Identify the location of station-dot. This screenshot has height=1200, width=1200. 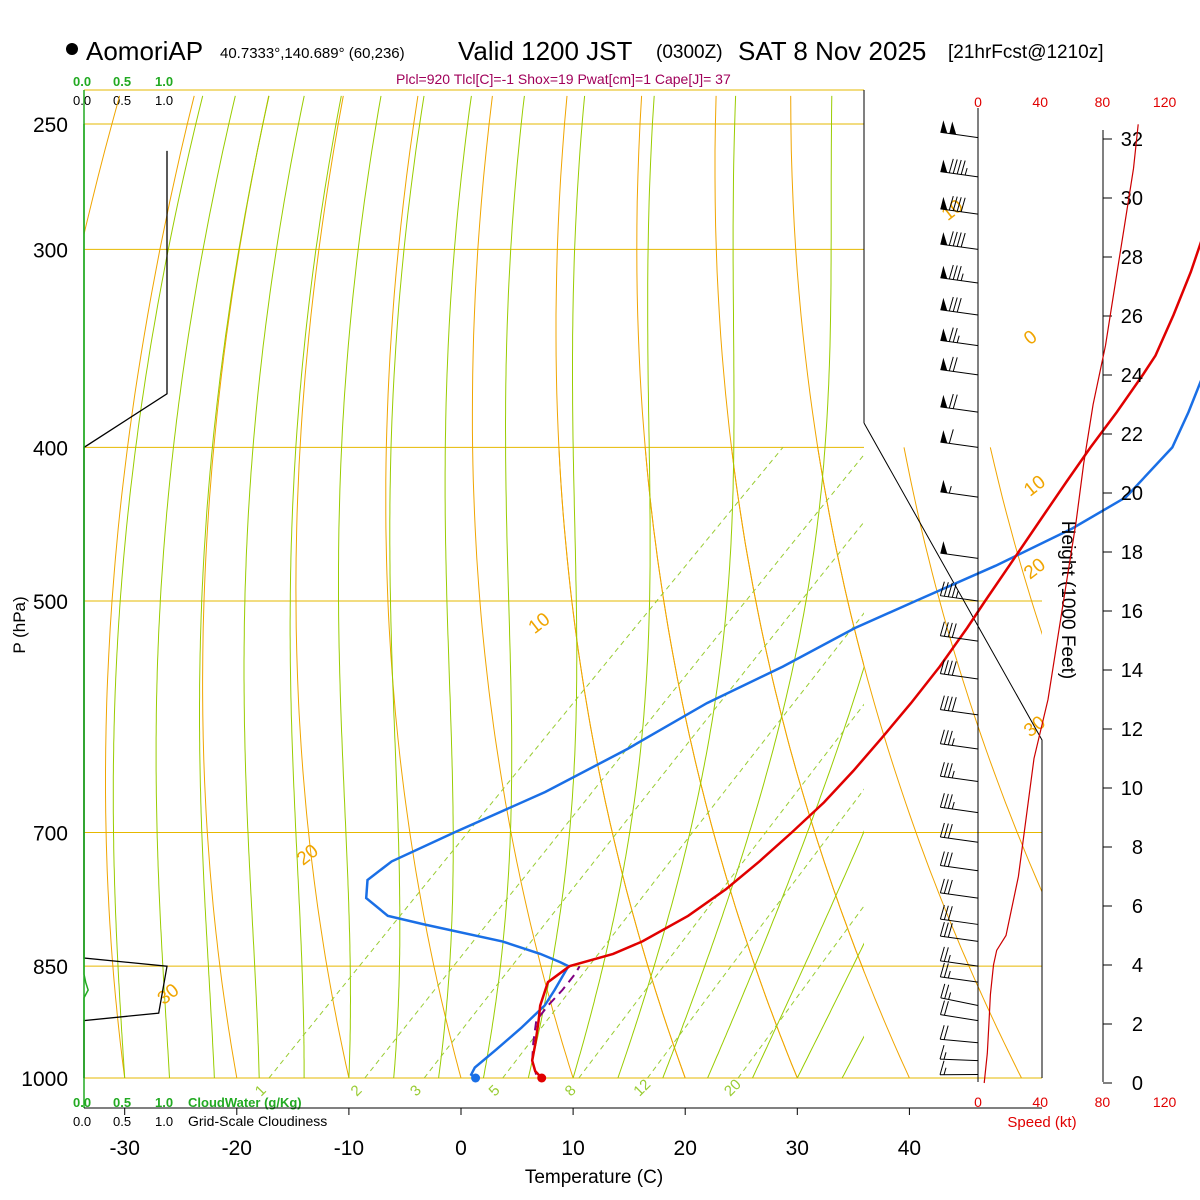
(72, 49).